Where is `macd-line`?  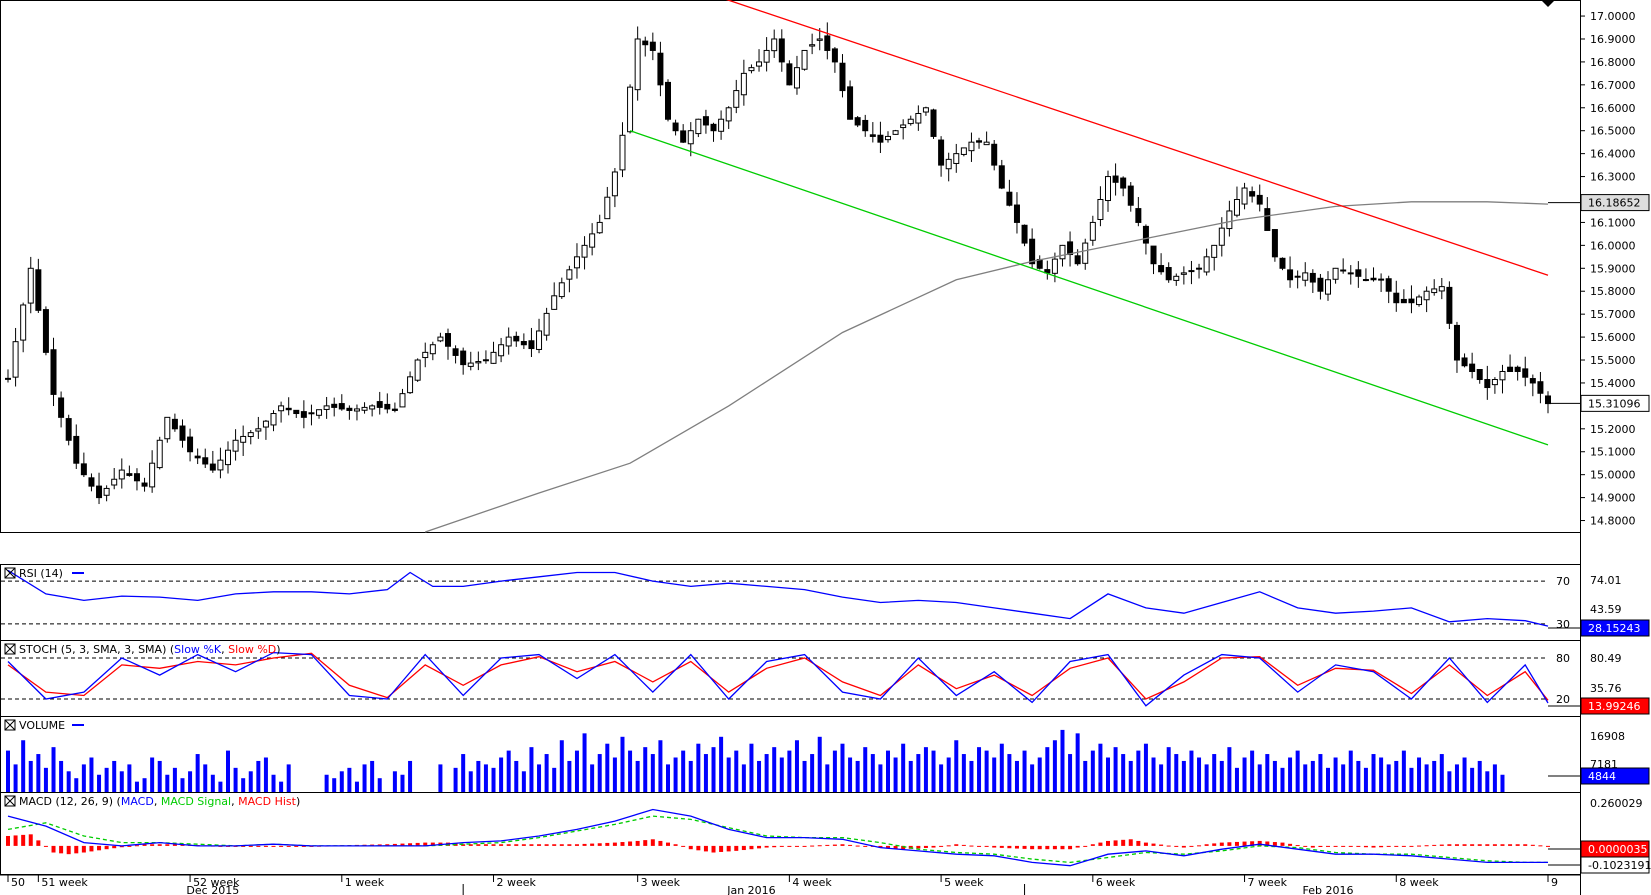 macd-line is located at coordinates (777, 837).